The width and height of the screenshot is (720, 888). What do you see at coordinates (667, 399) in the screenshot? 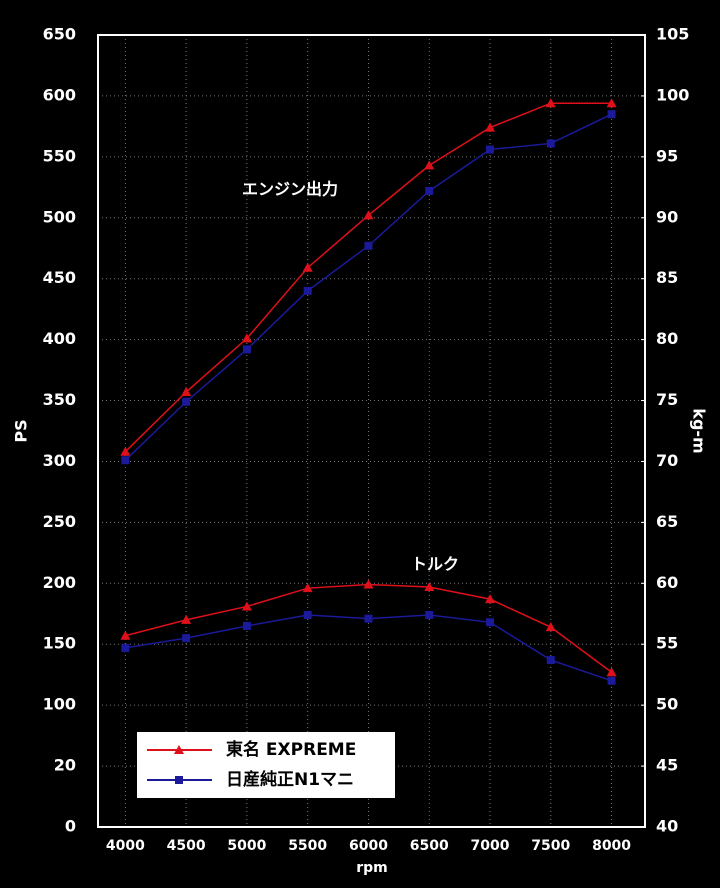
I see `y2-tick-label: 75` at bounding box center [667, 399].